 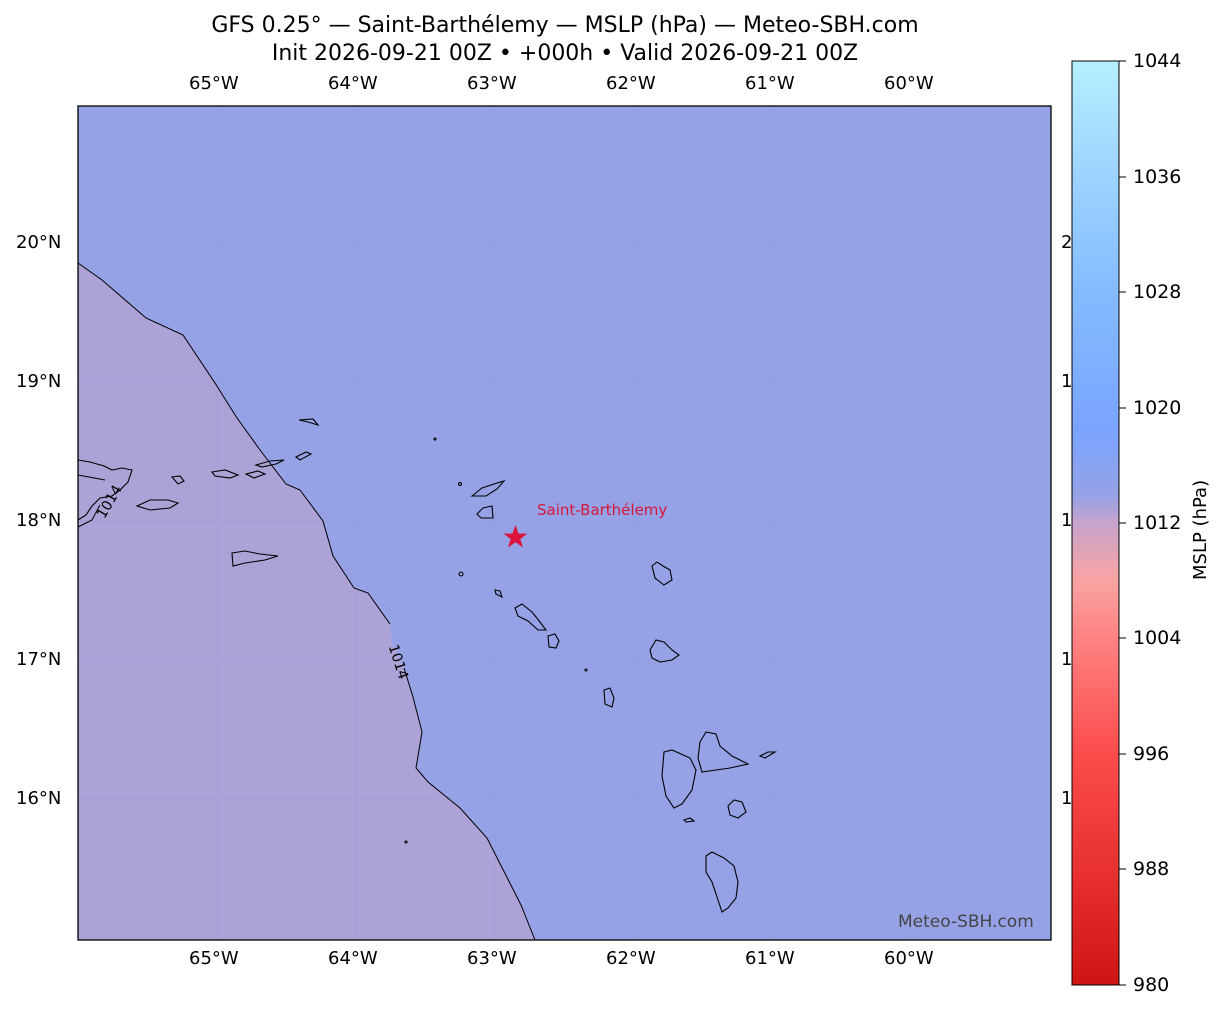 What do you see at coordinates (770, 958) in the screenshot?
I see `lon-label-bottom: 61°W` at bounding box center [770, 958].